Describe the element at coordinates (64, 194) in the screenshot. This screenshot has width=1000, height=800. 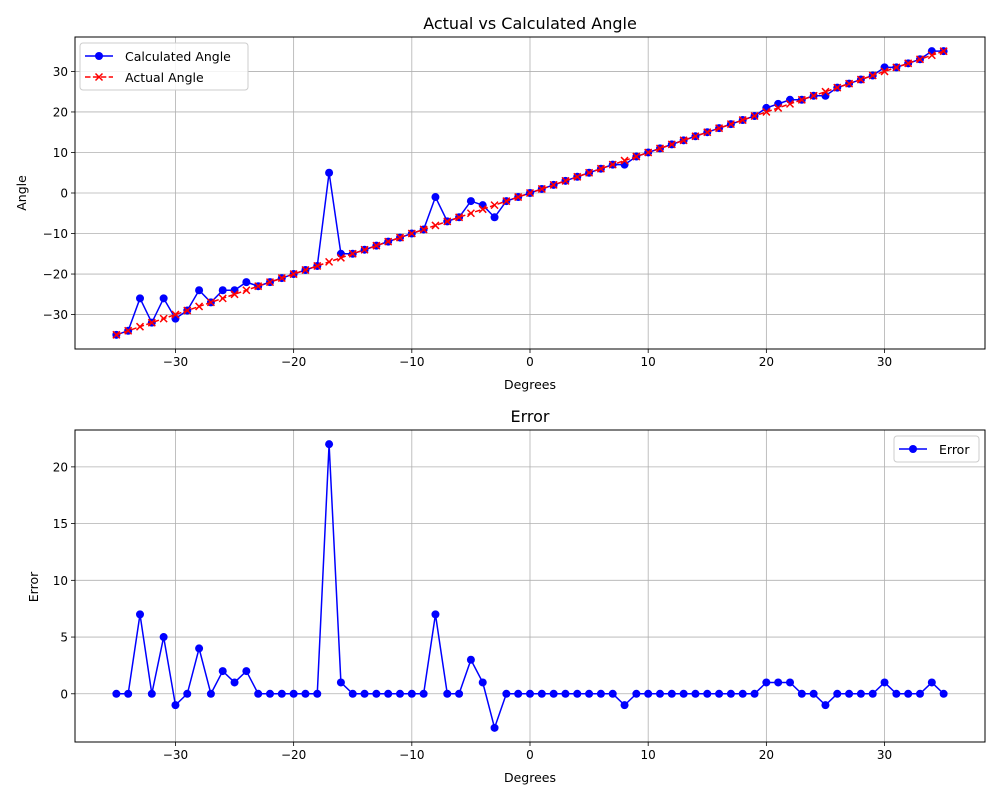
I see `angle-chart-y-tick-label: 0` at that location.